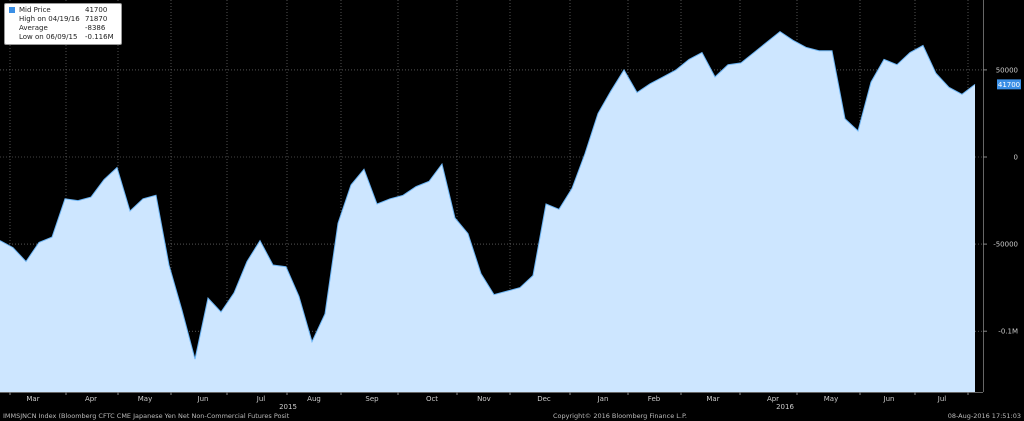  I want to click on x-year-label: 2016, so click(785, 407).